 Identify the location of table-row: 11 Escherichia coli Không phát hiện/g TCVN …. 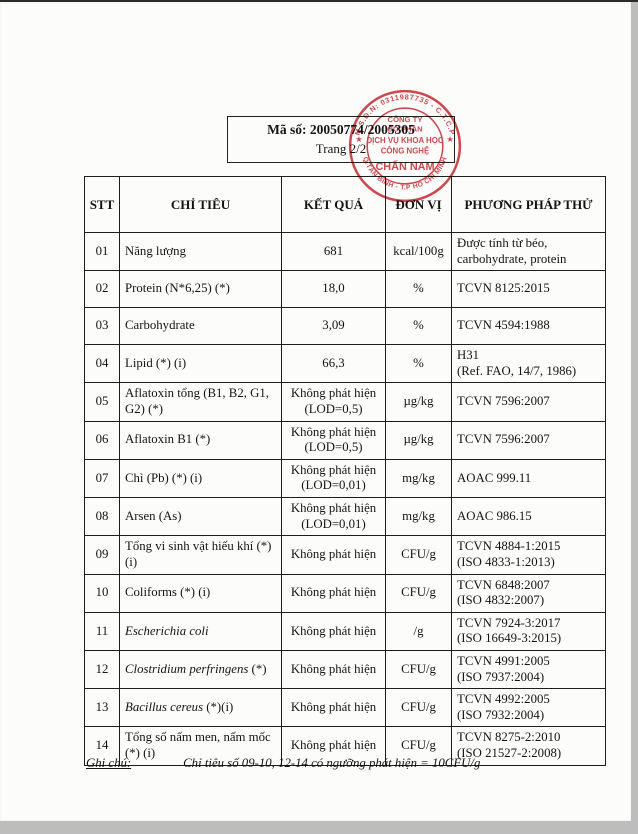
(345, 631).